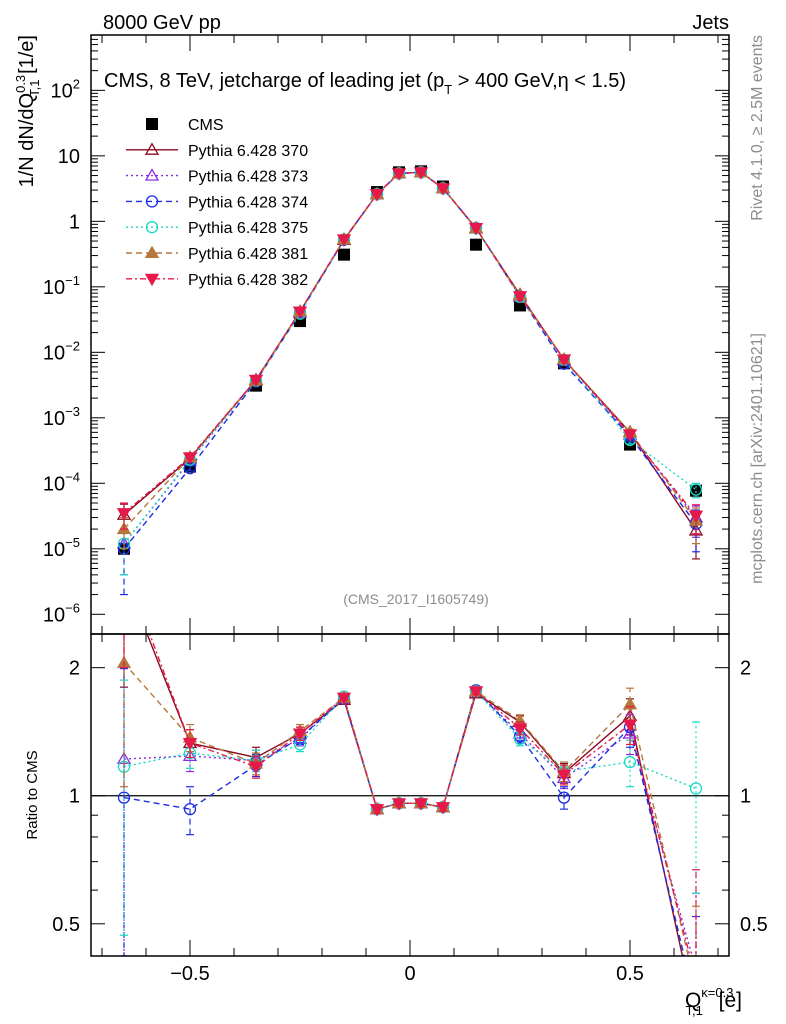 The width and height of the screenshot is (786, 1024). What do you see at coordinates (189, 974) in the screenshot?
I see `ratio-xtick-label: −0.5` at bounding box center [189, 974].